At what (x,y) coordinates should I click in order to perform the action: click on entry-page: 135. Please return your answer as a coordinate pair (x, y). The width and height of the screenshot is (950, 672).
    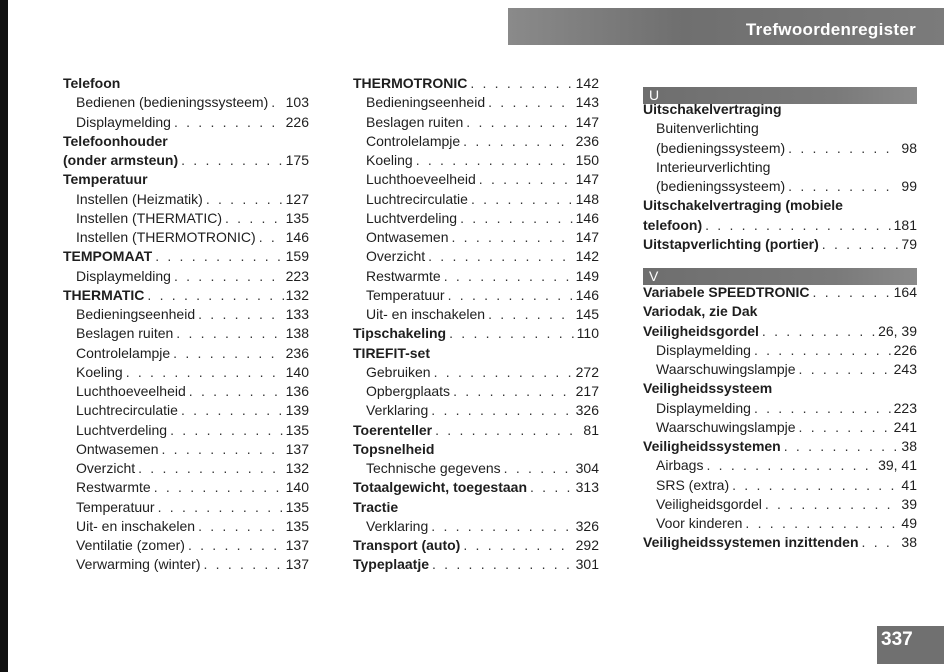
    Looking at the image, I should click on (297, 525).